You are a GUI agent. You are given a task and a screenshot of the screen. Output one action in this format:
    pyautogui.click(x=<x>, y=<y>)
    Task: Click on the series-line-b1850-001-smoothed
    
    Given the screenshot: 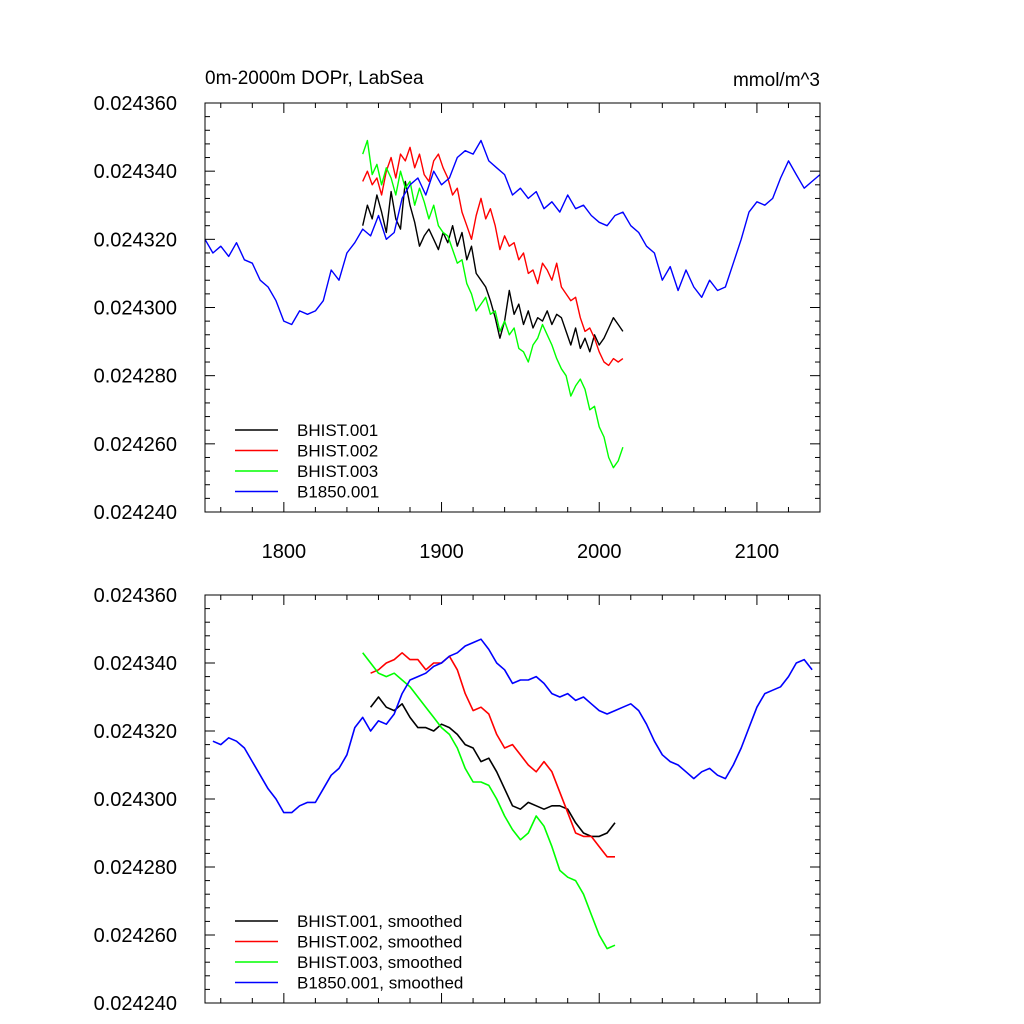 What is the action you would take?
    pyautogui.click(x=512, y=726)
    